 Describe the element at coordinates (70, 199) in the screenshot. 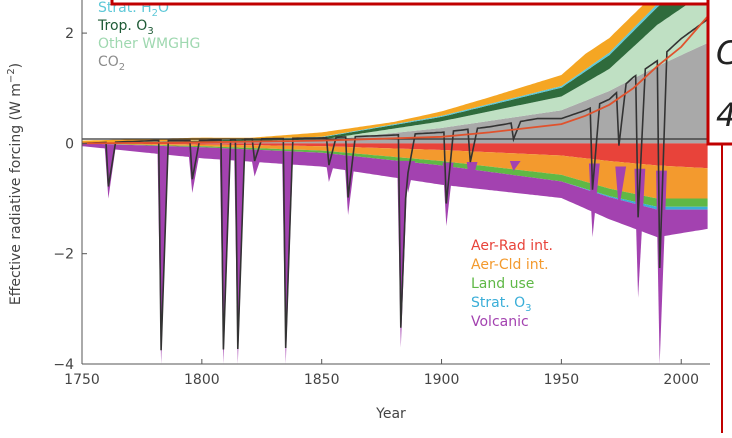

I see `y-ticks: −4 −2 0 2` at that location.